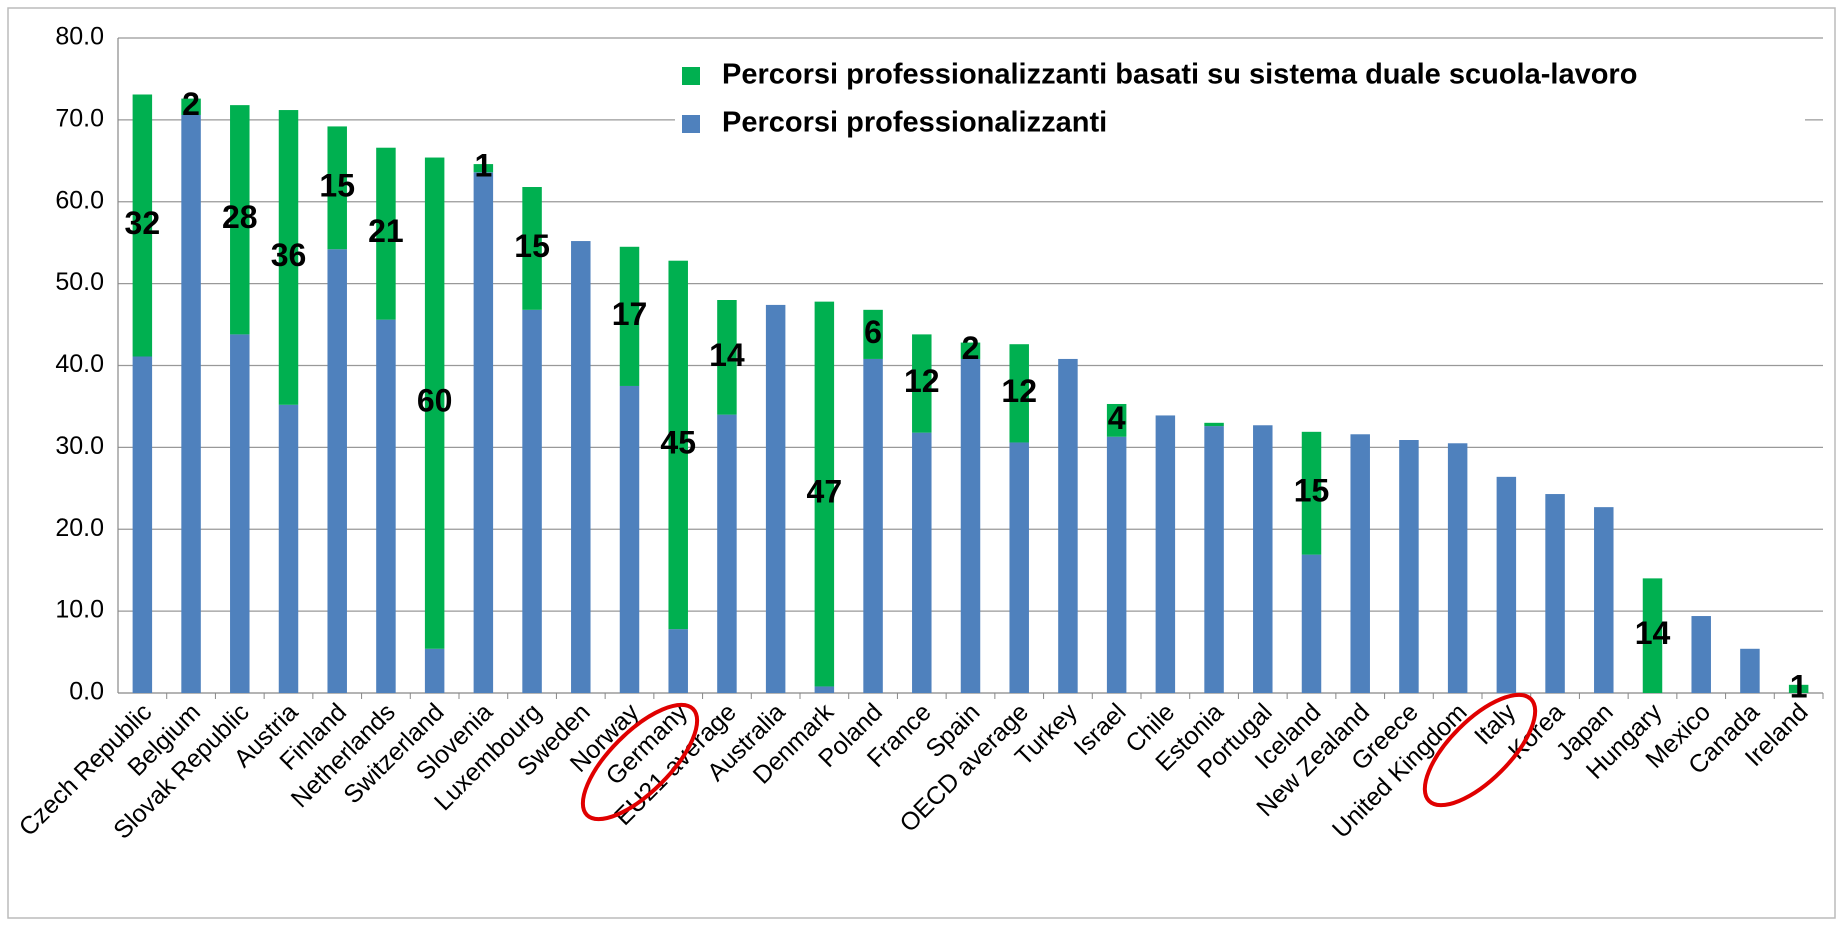  What do you see at coordinates (143, 223) in the screenshot?
I see `data-label: 32` at bounding box center [143, 223].